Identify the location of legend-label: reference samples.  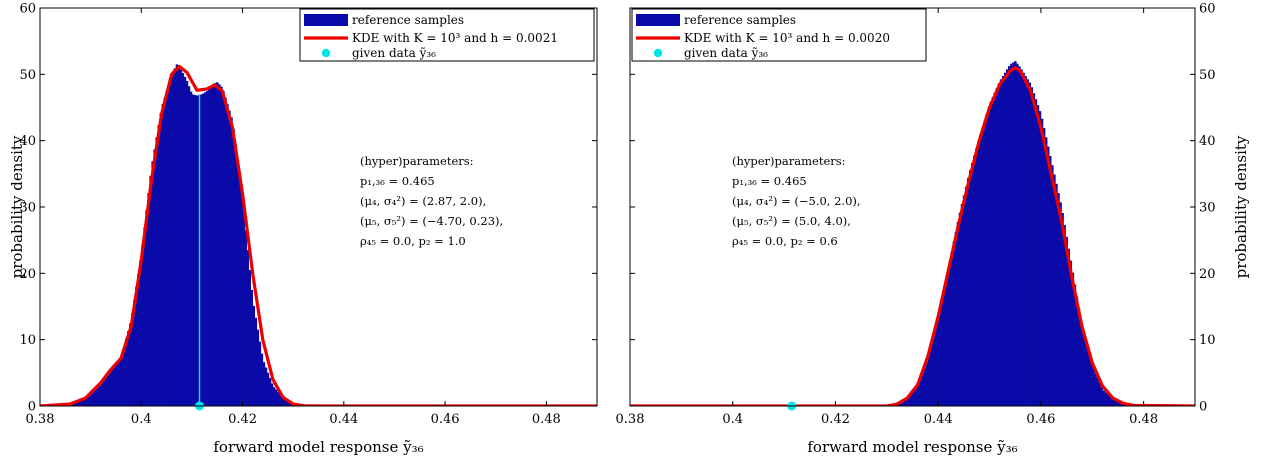
(740, 20).